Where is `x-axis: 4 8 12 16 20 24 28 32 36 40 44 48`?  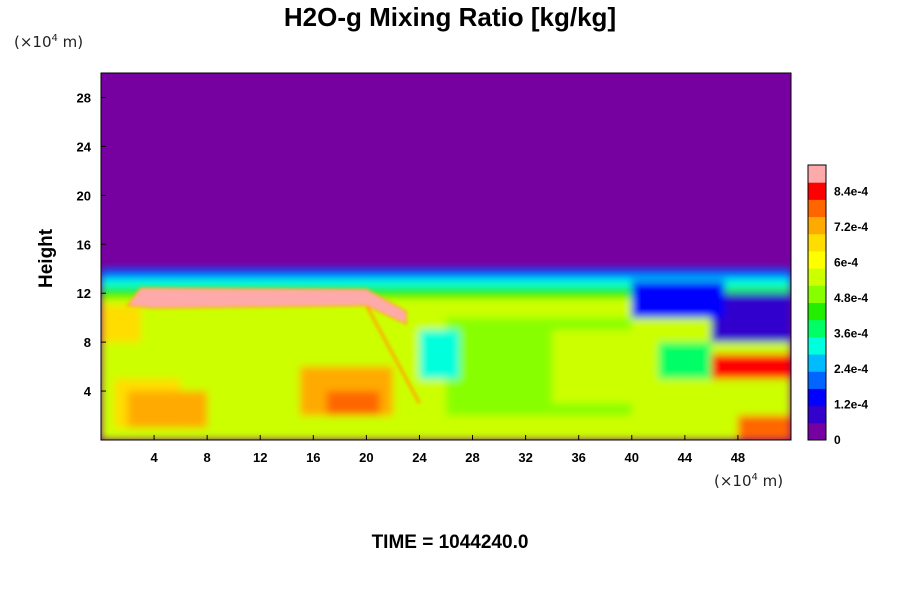
x-axis: 4 8 12 16 20 24 28 32 36 40 44 48 is located at coordinates (447, 450).